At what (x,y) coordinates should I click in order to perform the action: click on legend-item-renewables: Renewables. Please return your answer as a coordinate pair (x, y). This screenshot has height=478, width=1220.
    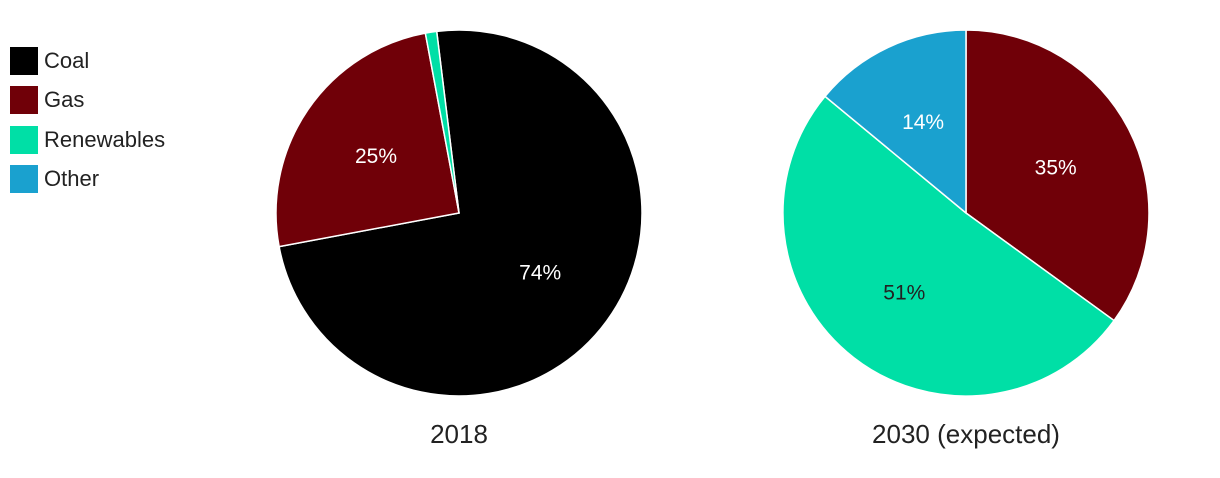
    Looking at the image, I should click on (87, 140).